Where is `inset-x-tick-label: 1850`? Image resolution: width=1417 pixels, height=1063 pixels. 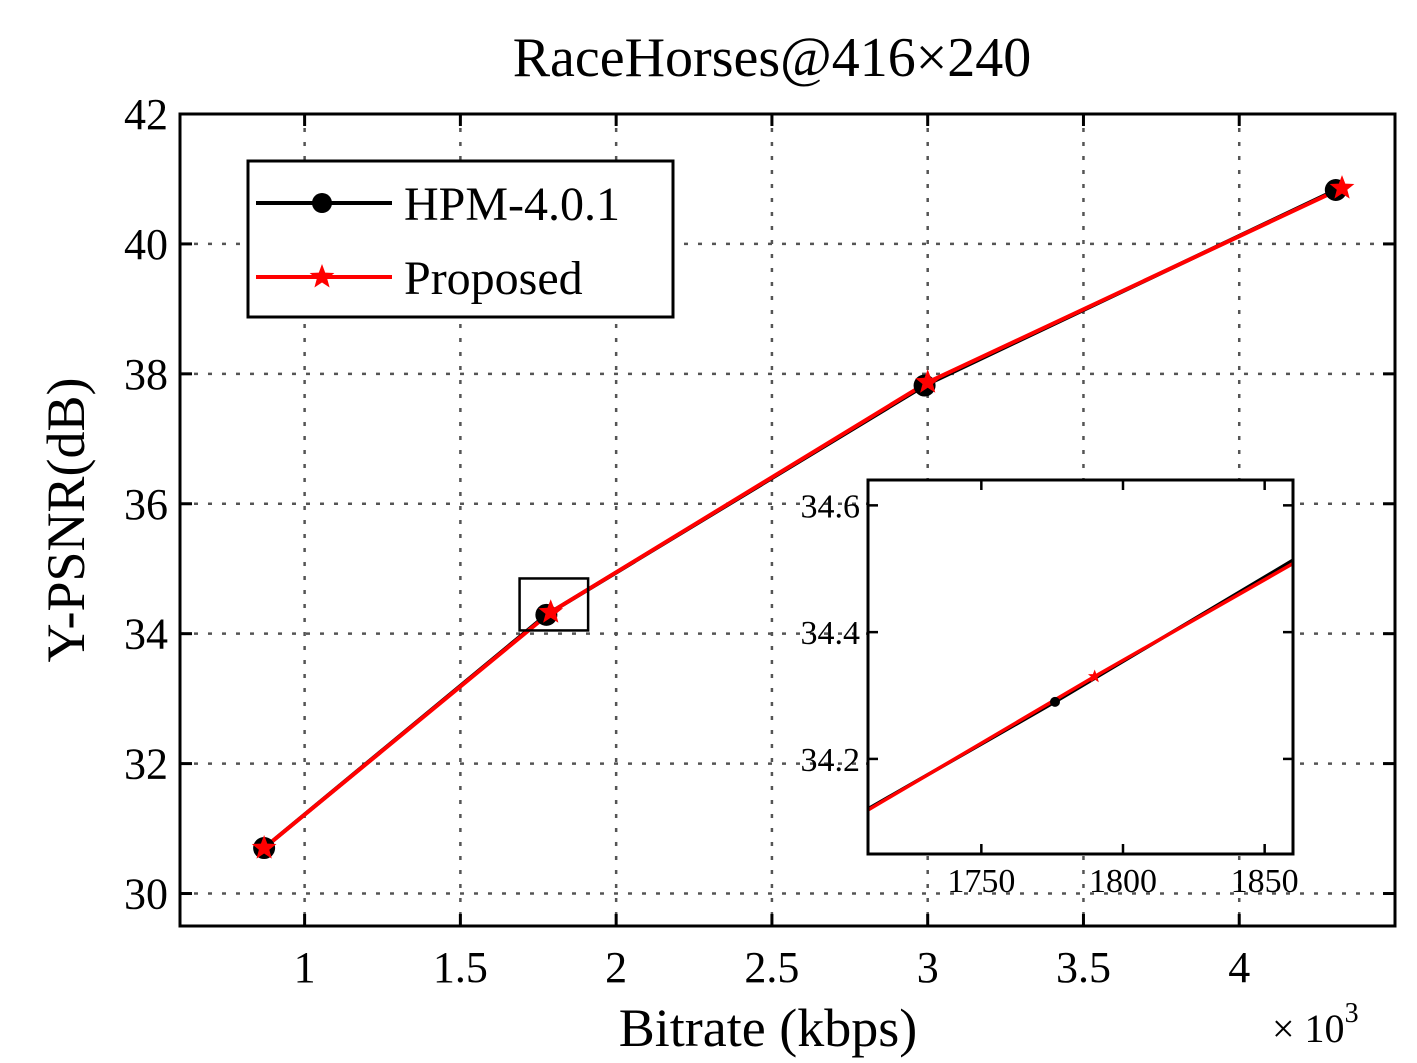
inset-x-tick-label: 1850 is located at coordinates (1265, 881).